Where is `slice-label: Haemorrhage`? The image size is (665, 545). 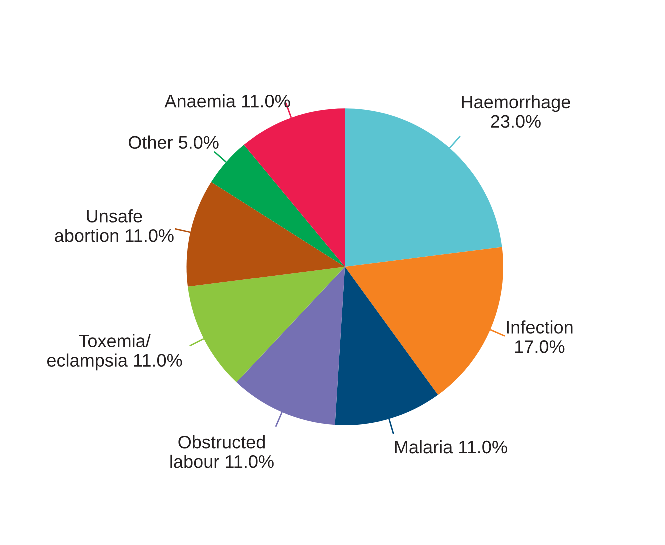 slice-label: Haemorrhage is located at coordinates (516, 103).